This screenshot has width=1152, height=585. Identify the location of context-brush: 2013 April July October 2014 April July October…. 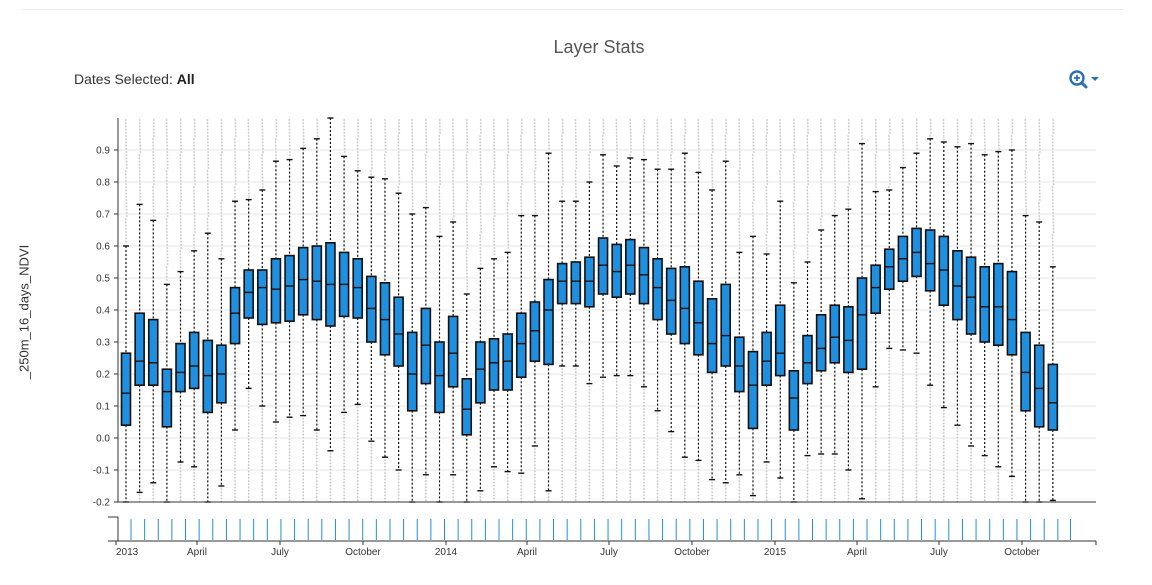
(602, 537).